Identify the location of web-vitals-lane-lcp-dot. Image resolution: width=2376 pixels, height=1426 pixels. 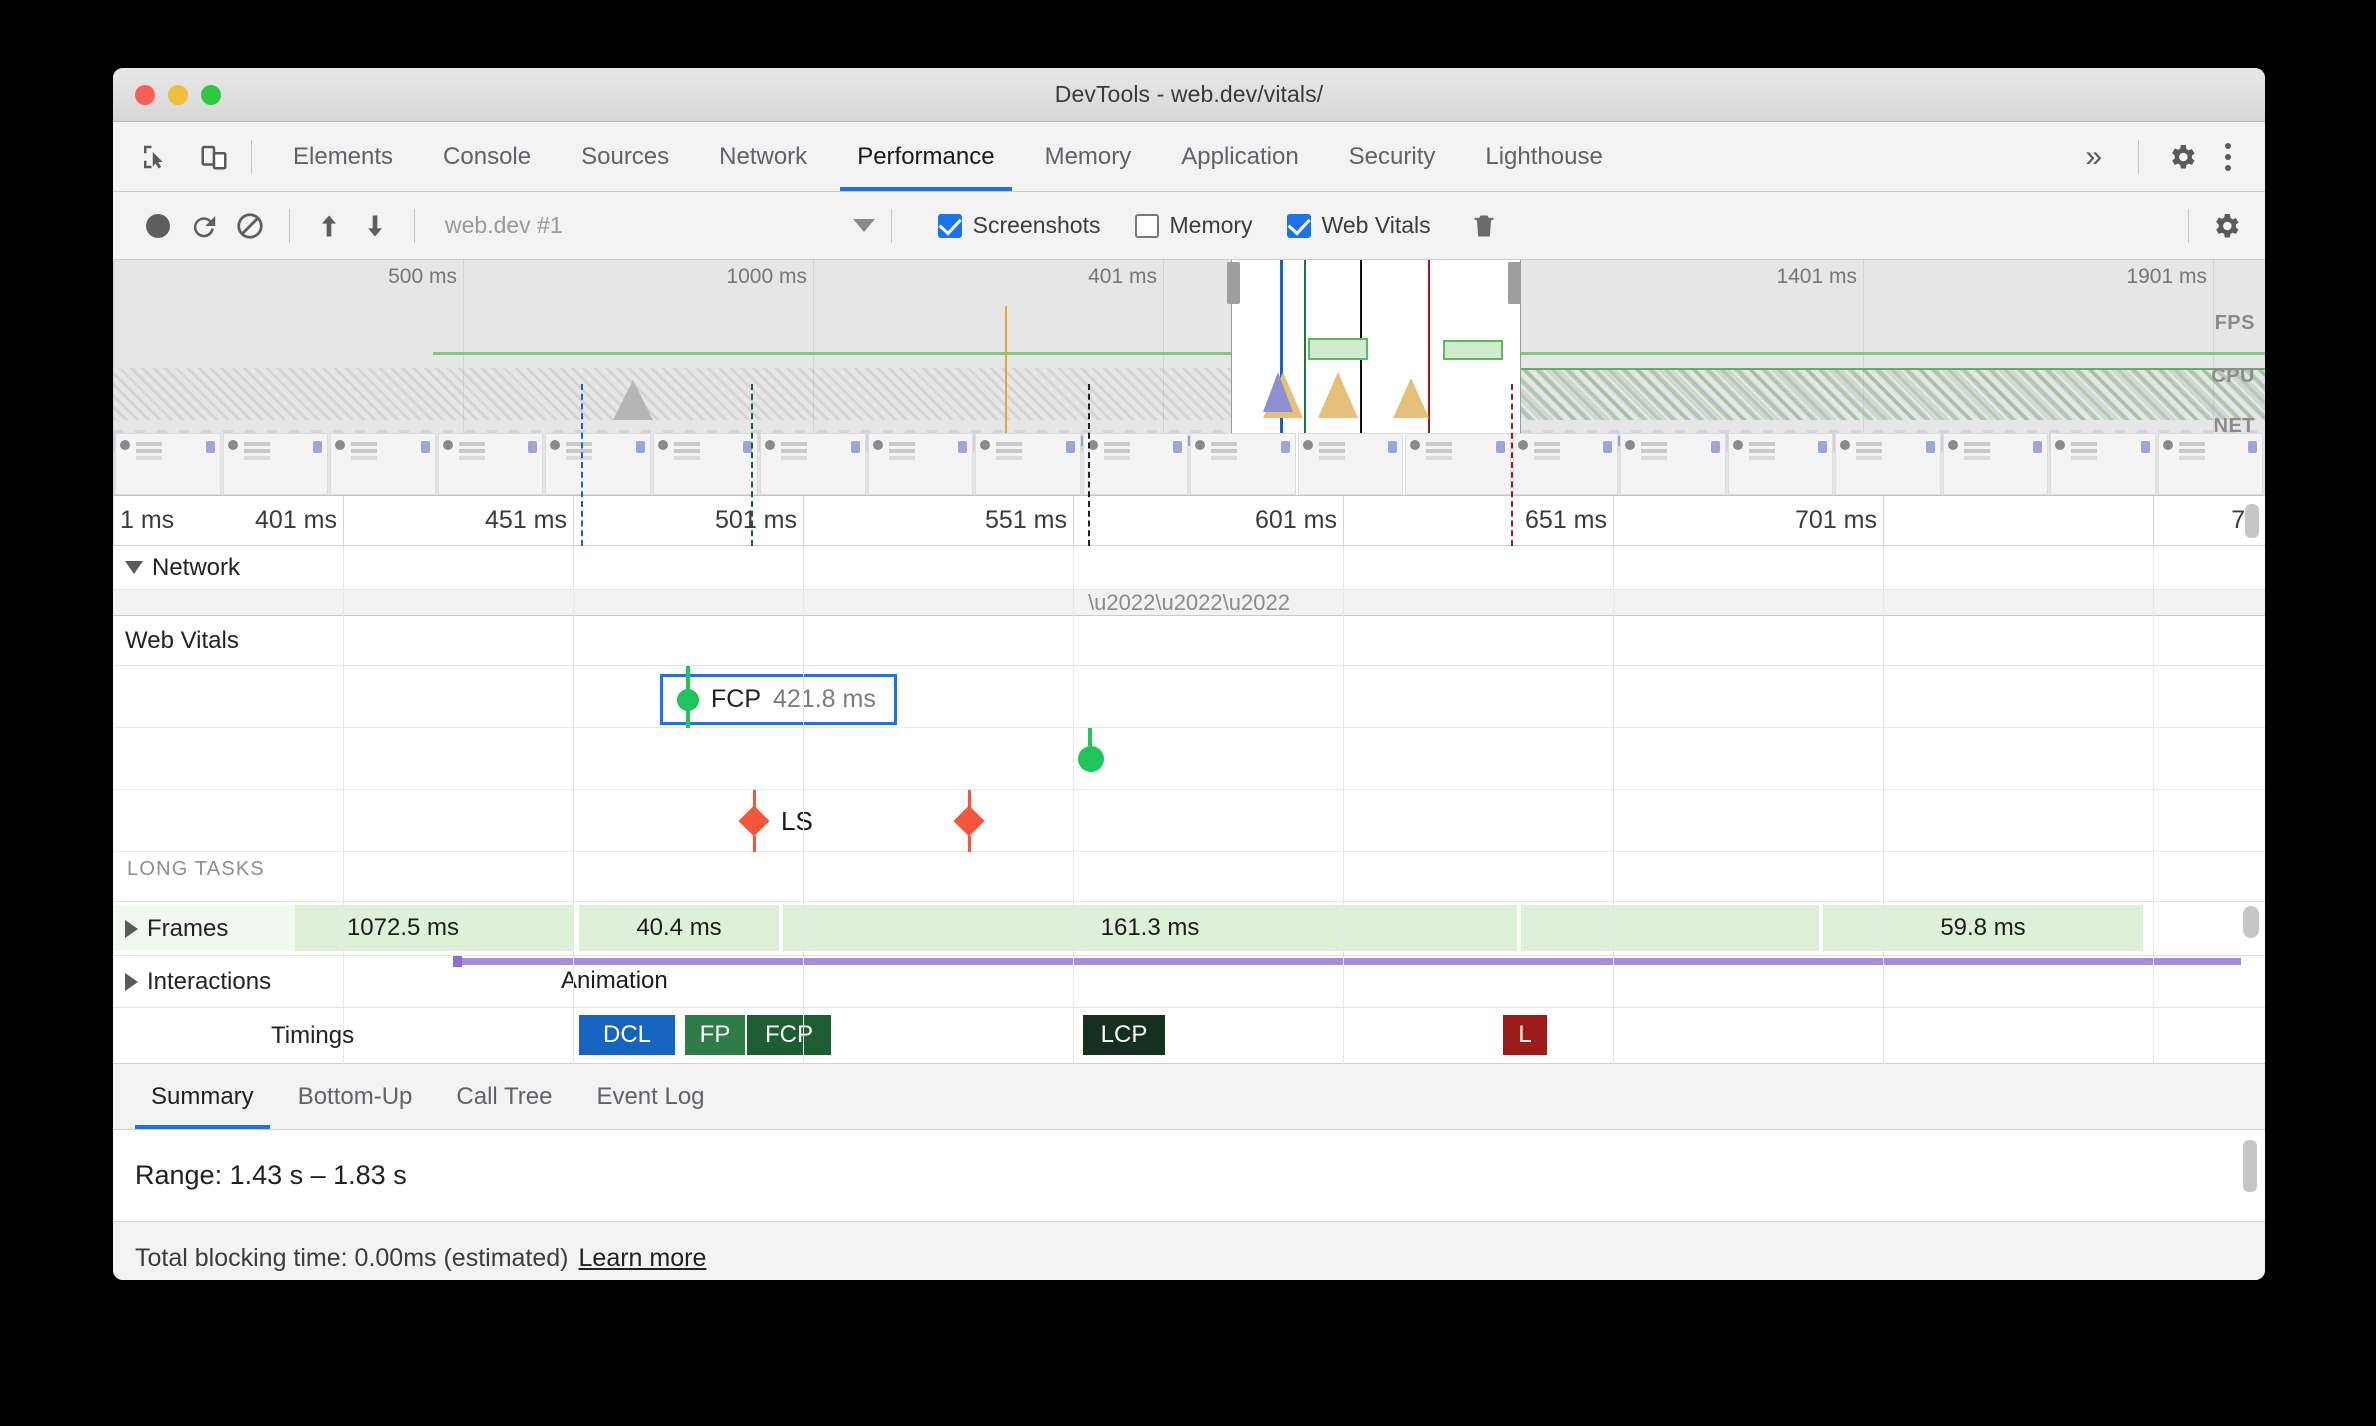
(1189, 759).